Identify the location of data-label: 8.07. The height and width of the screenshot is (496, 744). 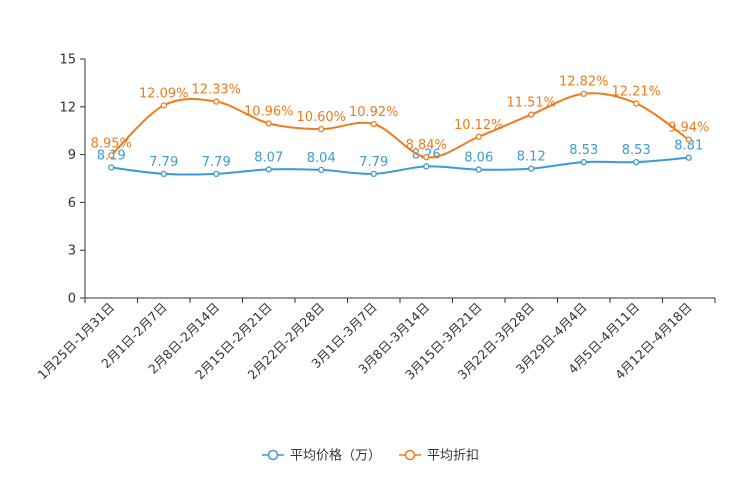
(268, 157).